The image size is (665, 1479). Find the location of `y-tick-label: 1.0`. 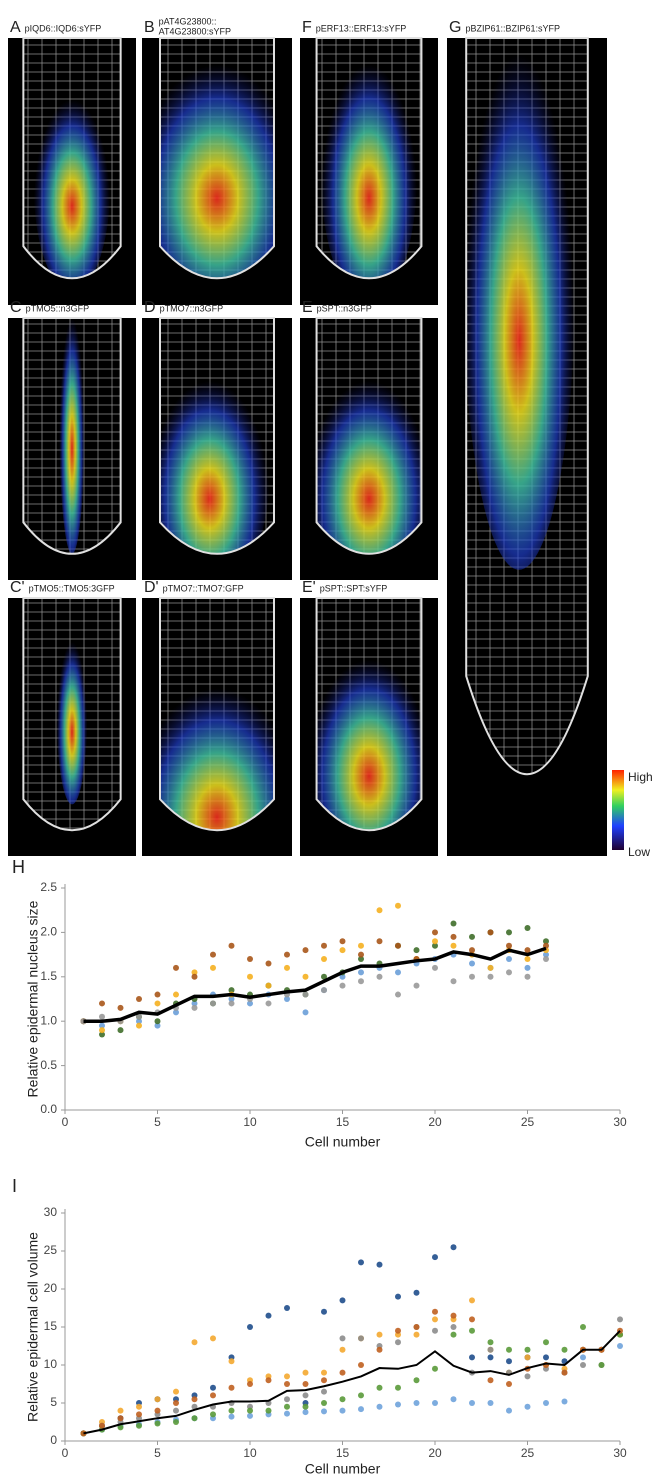

y-tick-label: 1.0 is located at coordinates (48, 1020).